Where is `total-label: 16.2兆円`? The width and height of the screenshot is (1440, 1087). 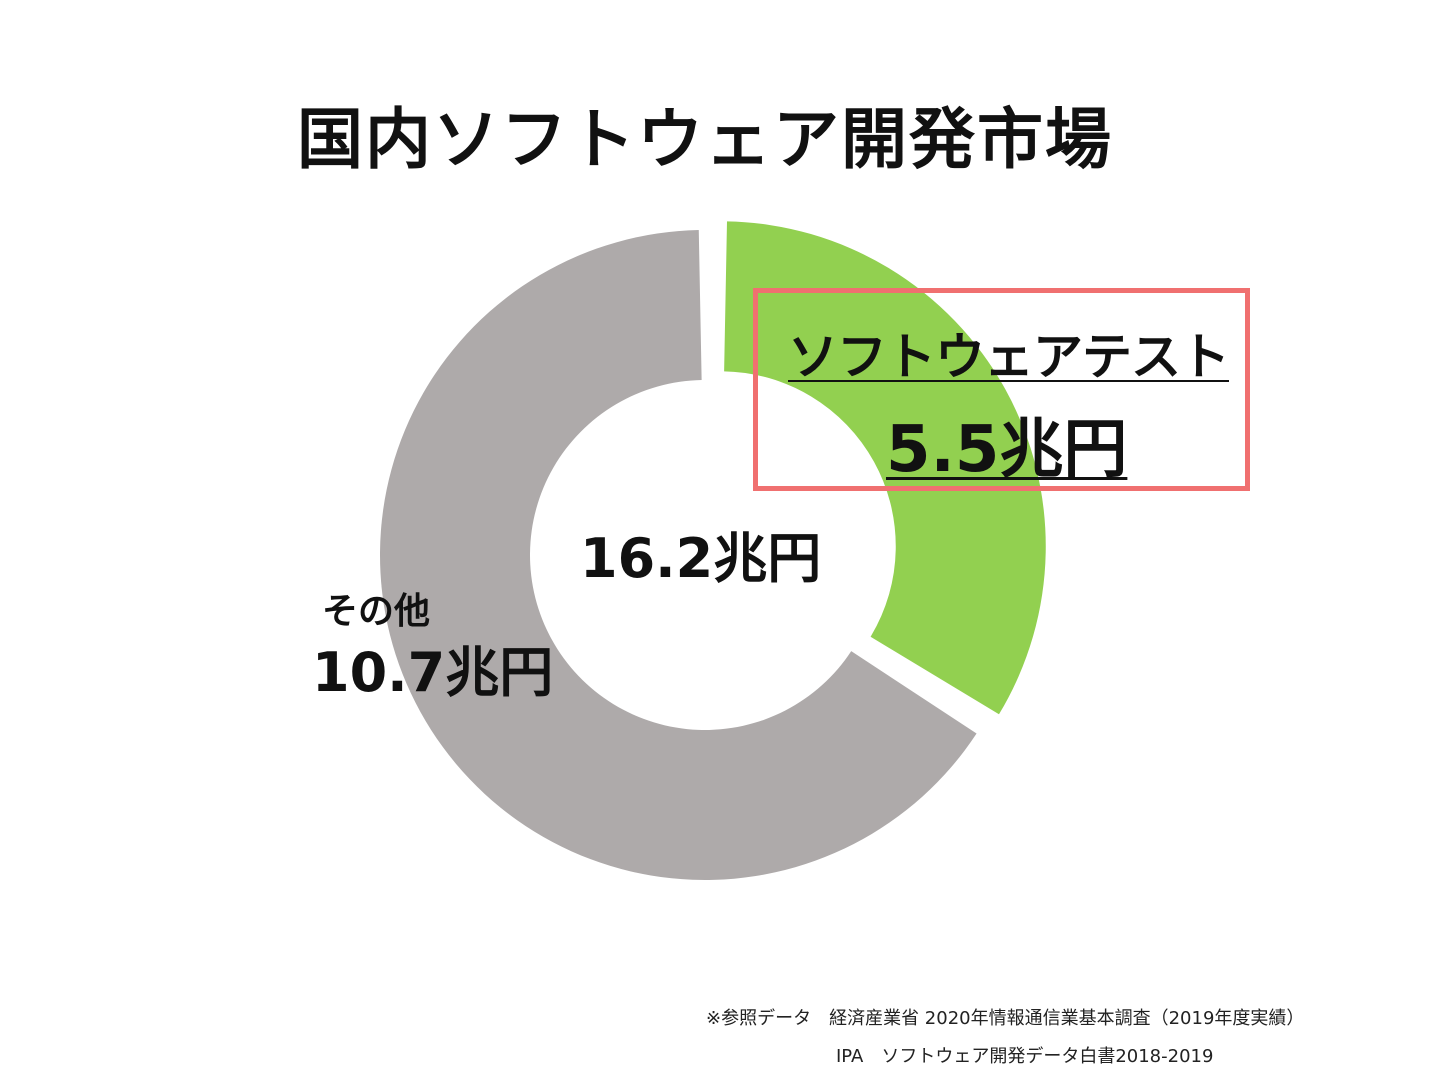 total-label: 16.2兆円 is located at coordinates (701, 558).